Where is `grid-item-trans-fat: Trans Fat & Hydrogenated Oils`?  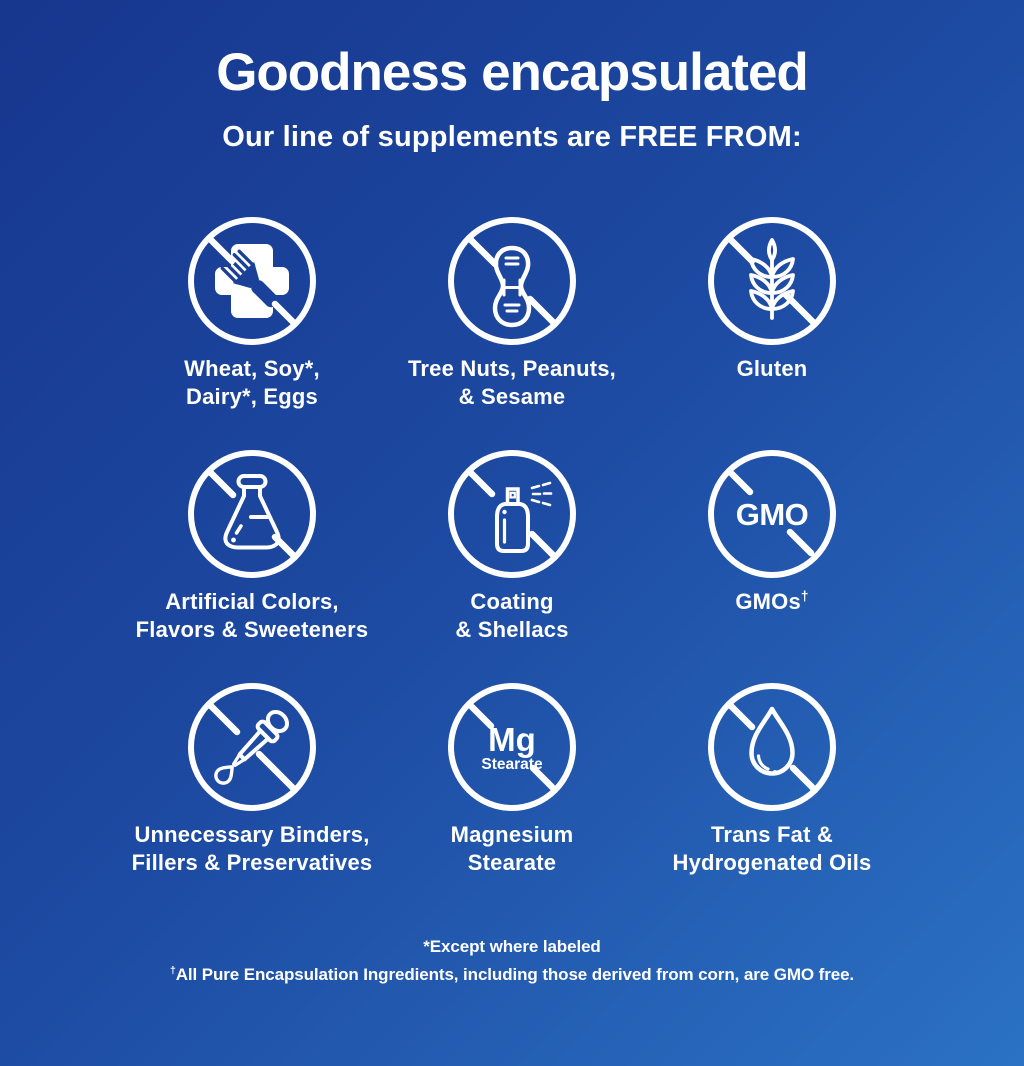 grid-item-trans-fat: Trans Fat & Hydrogenated Oils is located at coordinates (772, 778).